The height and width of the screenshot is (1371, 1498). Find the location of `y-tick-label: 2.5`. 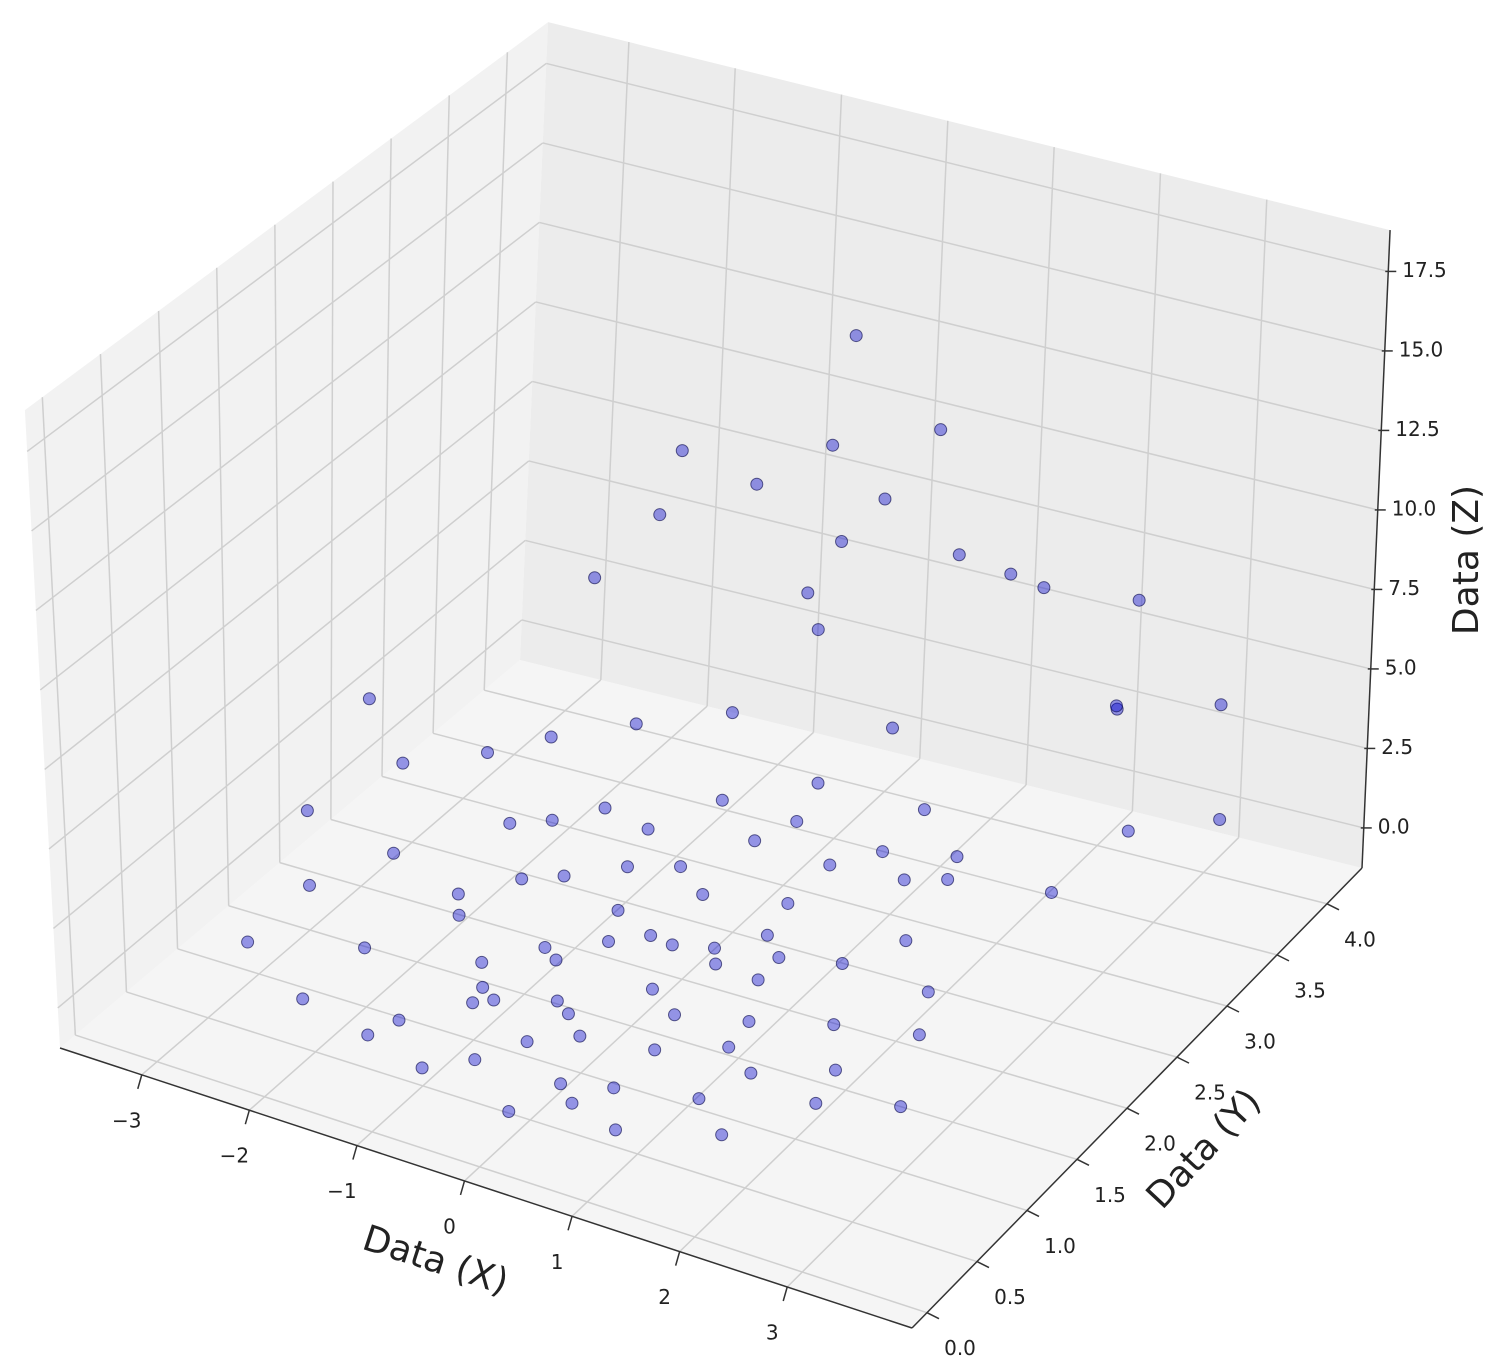

y-tick-label: 2.5 is located at coordinates (1210, 1093).